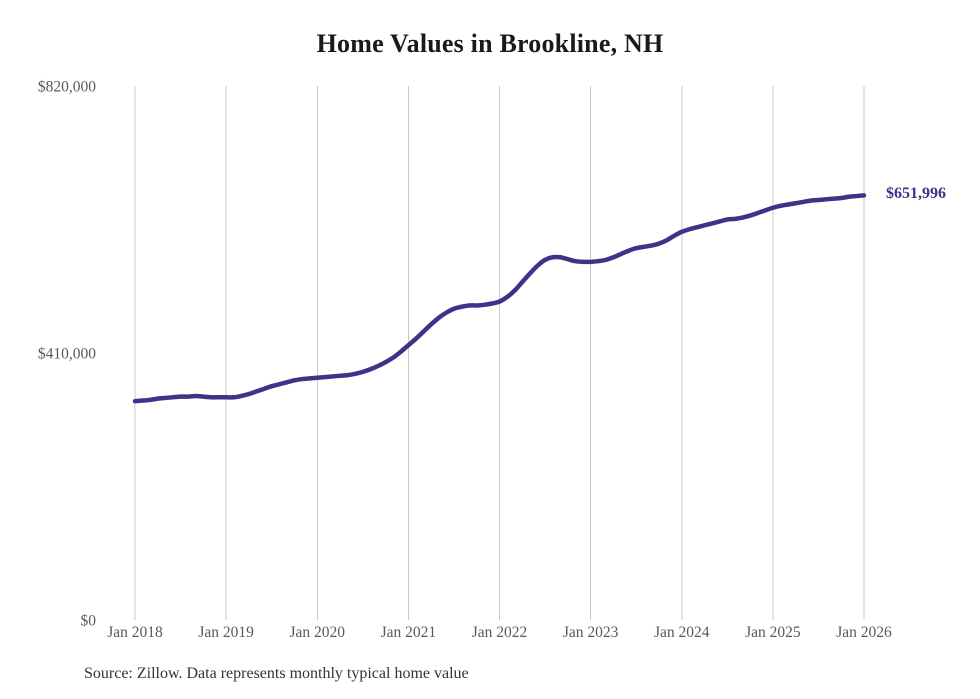 This screenshot has width=980, height=699. Describe the element at coordinates (89, 621) in the screenshot. I see `y-tick-label: $0` at that location.